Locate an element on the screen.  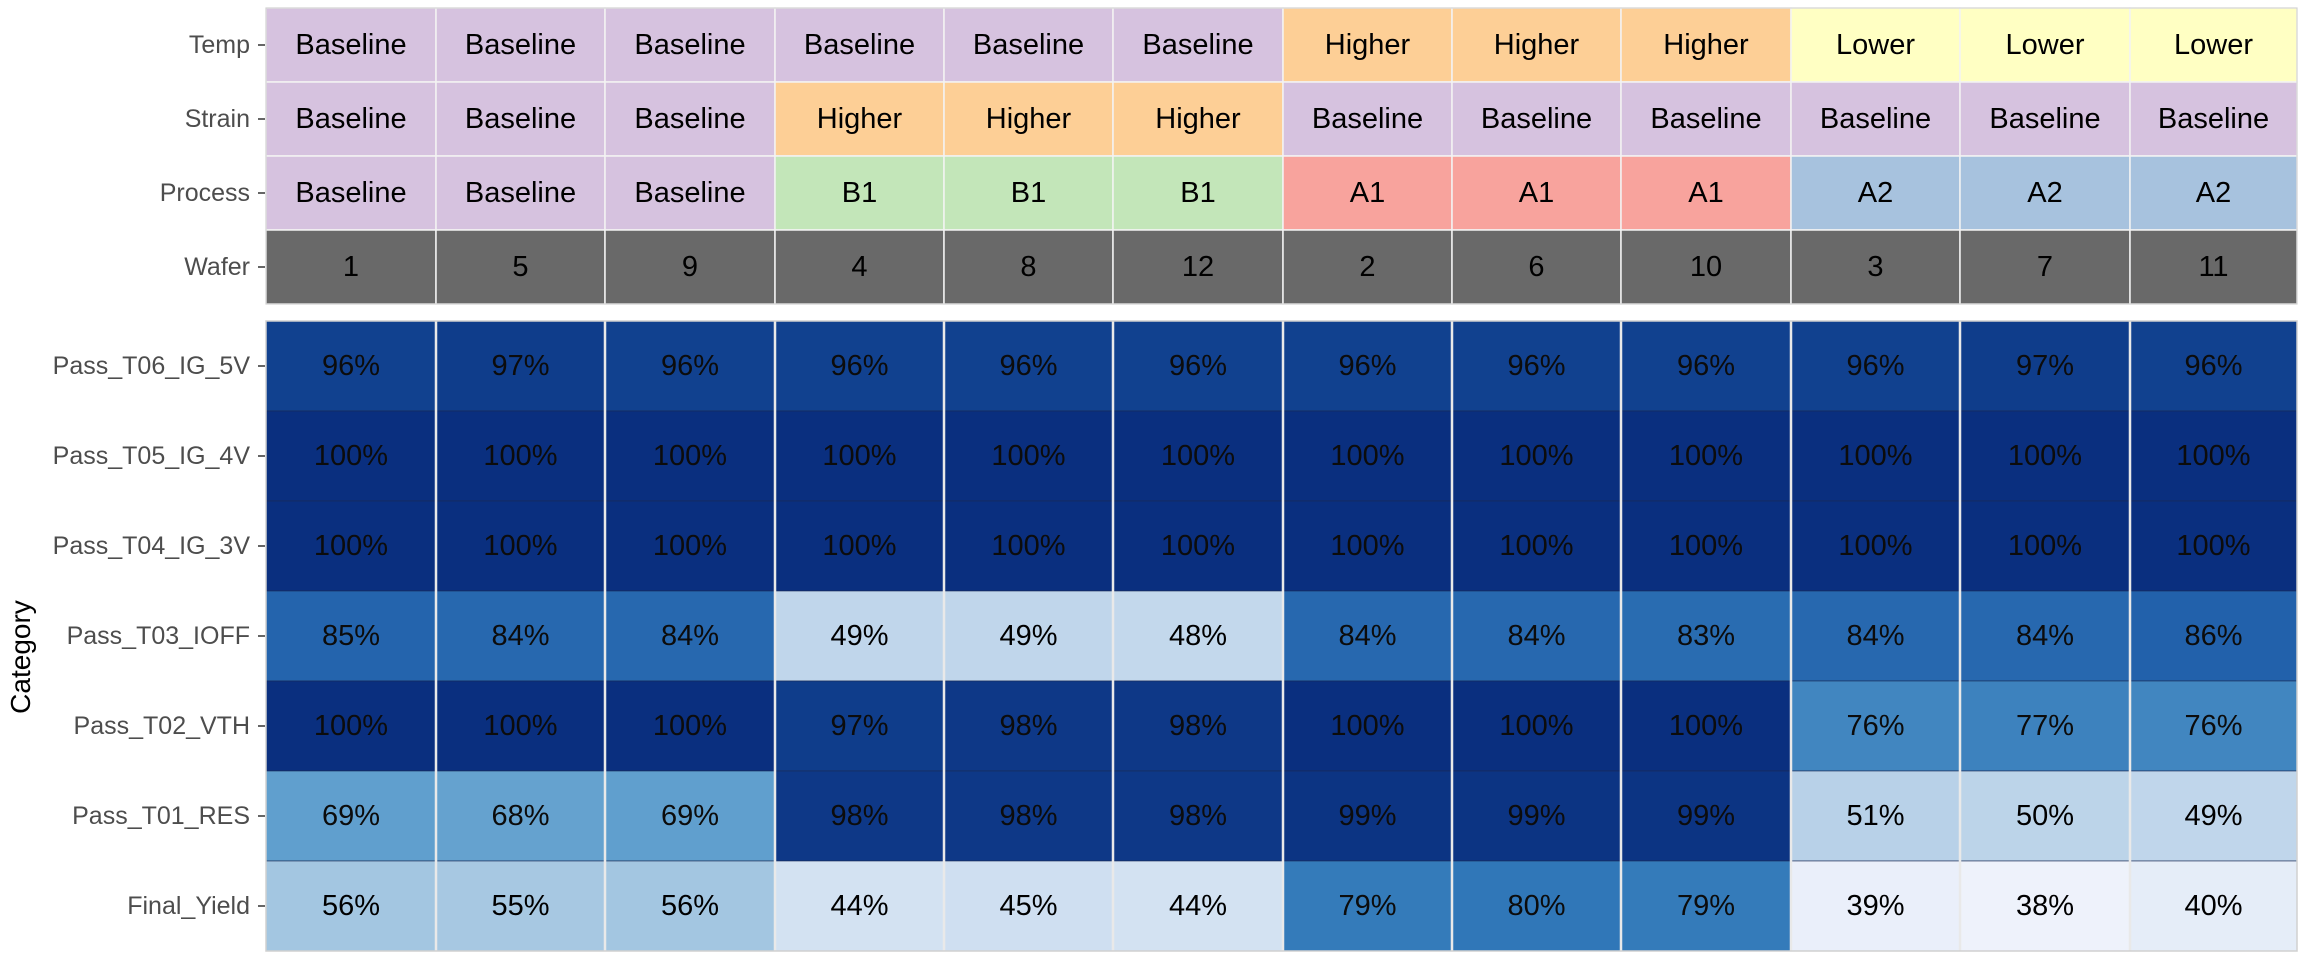
category-label: Final_Yield is located at coordinates (188, 906).